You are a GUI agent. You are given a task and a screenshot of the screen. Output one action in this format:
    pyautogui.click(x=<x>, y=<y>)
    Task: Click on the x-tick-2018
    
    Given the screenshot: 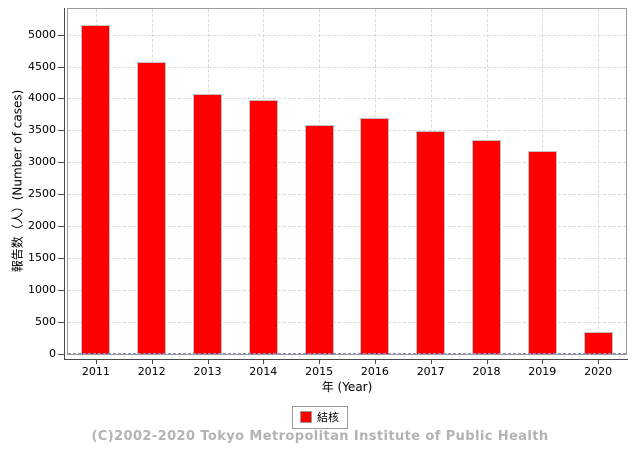 What is the action you would take?
    pyautogui.click(x=487, y=362)
    